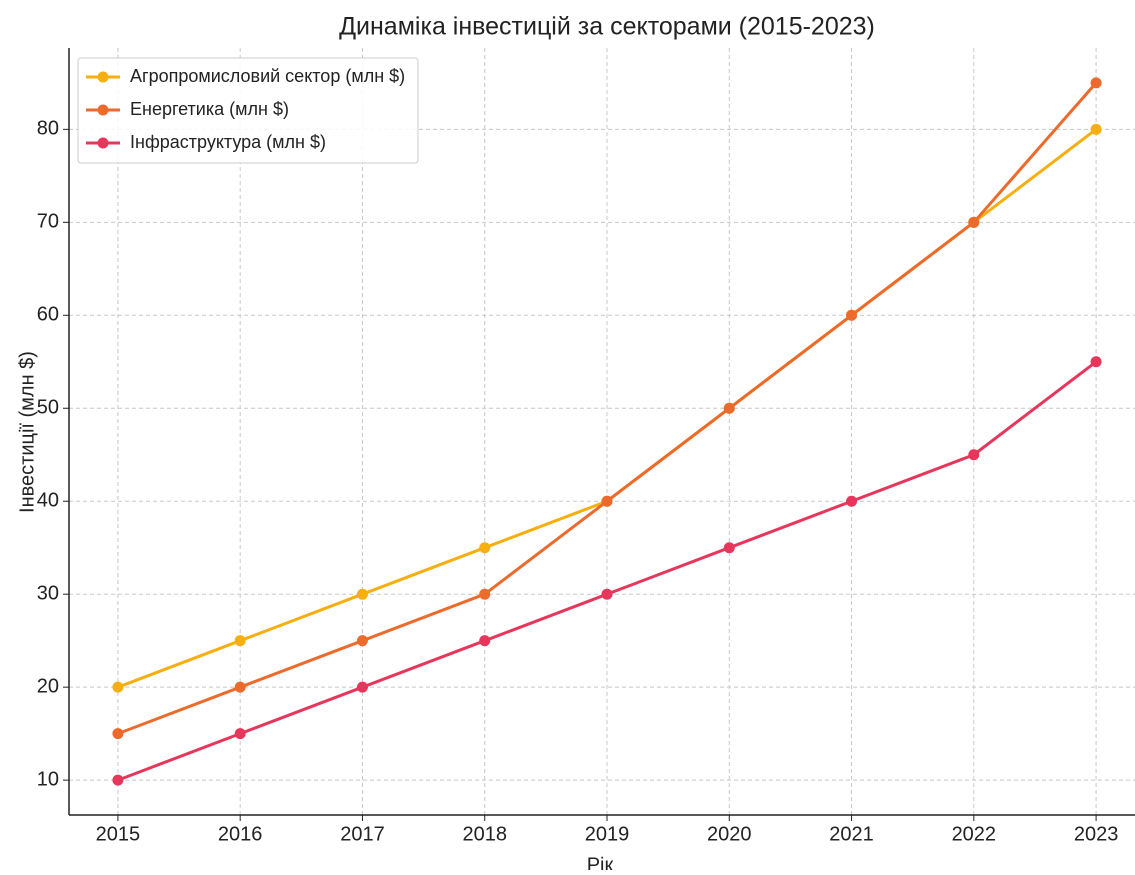  Describe the element at coordinates (118, 834) in the screenshot. I see `x-tick-label: 2015` at that location.